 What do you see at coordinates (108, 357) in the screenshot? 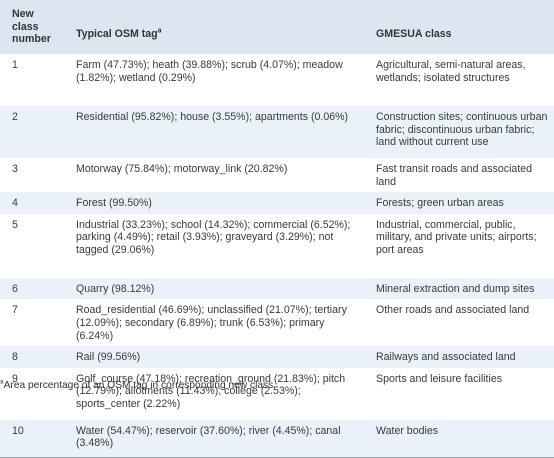
I see `cell-osm-tags: Rail (99.56%)` at bounding box center [108, 357].